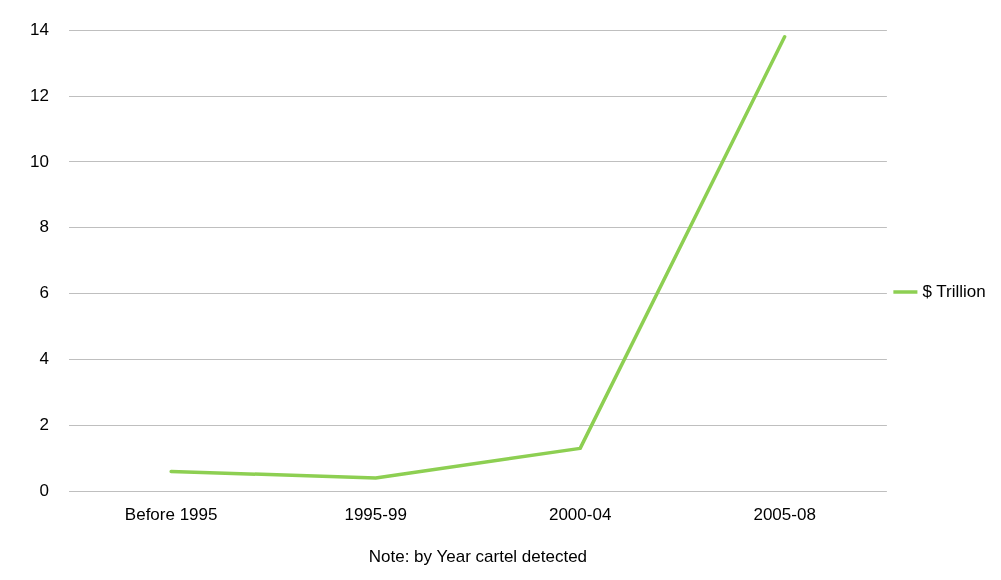  I want to click on x-tick-label: 2005-08, so click(784, 515).